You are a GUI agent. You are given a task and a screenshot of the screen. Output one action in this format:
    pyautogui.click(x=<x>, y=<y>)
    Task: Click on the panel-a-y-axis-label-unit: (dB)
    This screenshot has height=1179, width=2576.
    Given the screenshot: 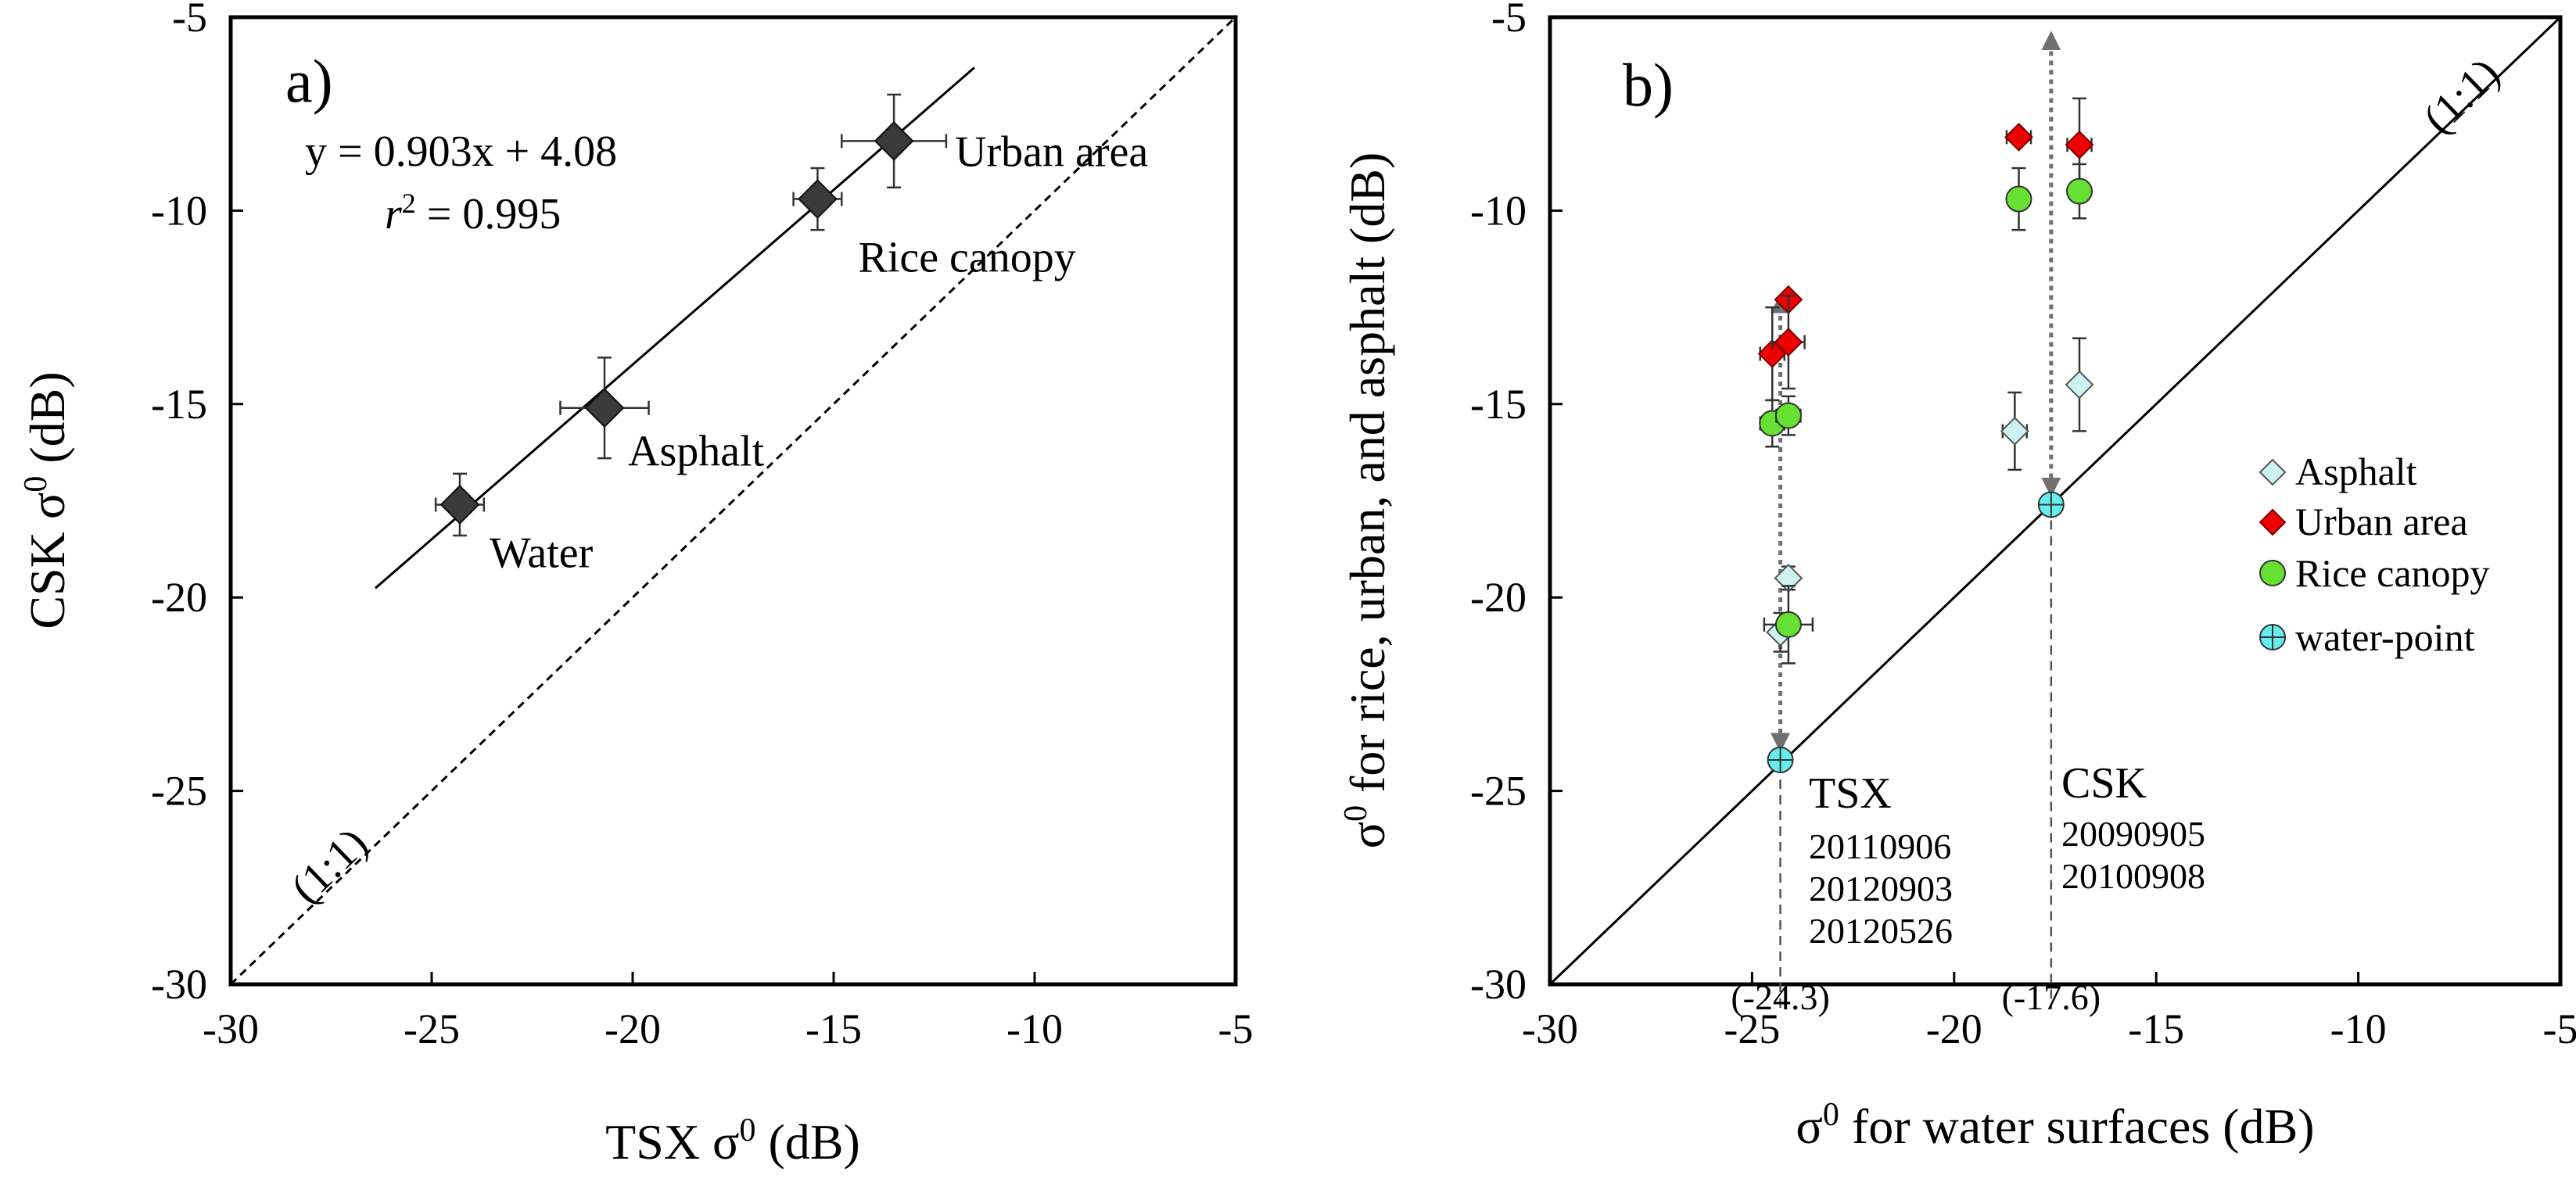 What is the action you would take?
    pyautogui.click(x=47, y=423)
    